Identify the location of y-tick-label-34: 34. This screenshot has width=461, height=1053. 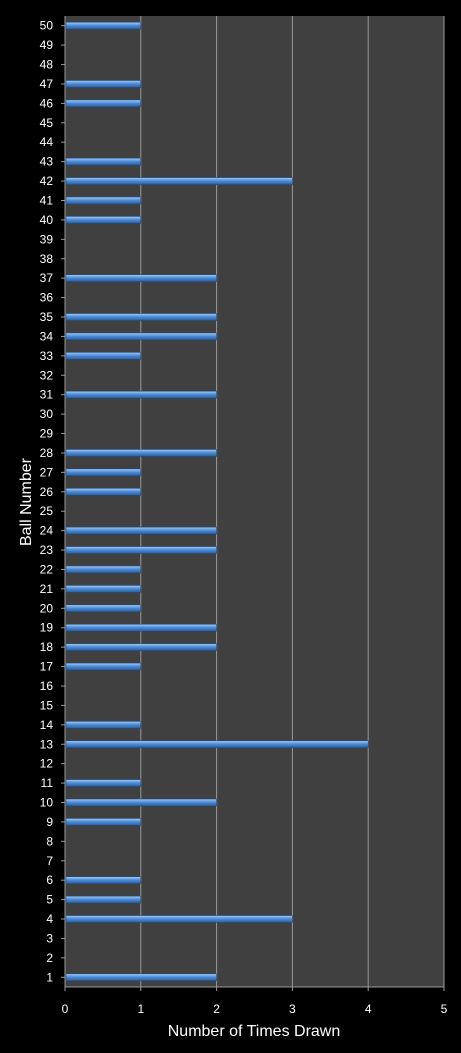
(47, 336).